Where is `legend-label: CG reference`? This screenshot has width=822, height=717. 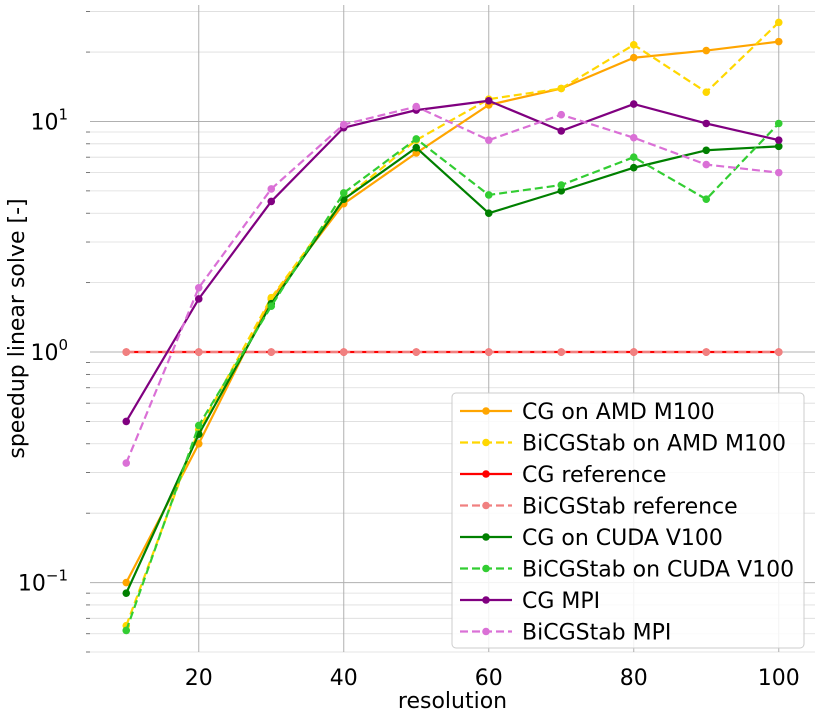 legend-label: CG reference is located at coordinates (594, 475).